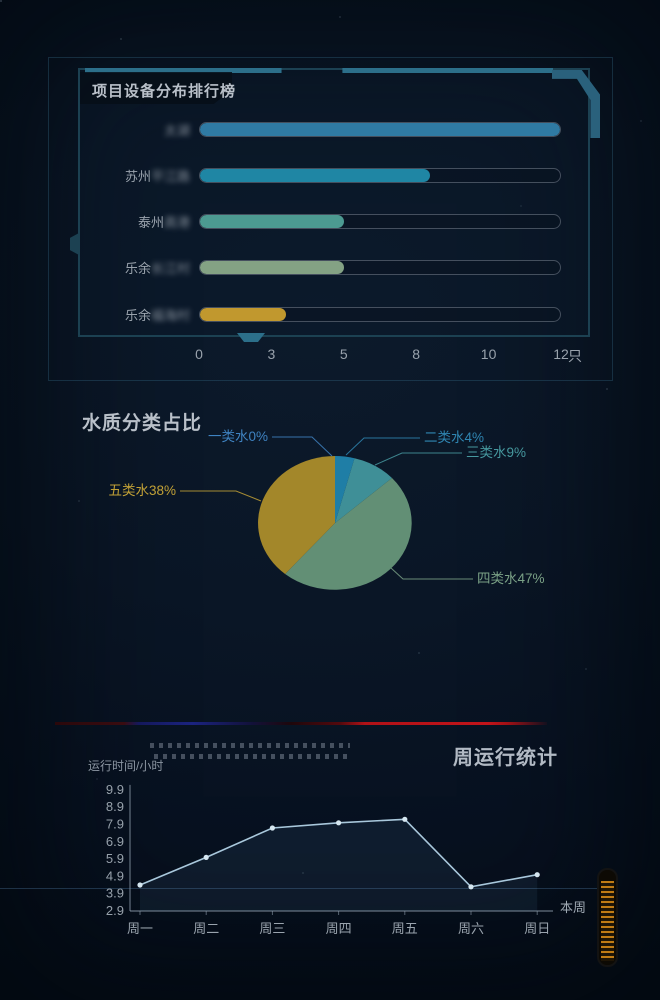  I want to click on x-axis-label: 周二, so click(206, 928).